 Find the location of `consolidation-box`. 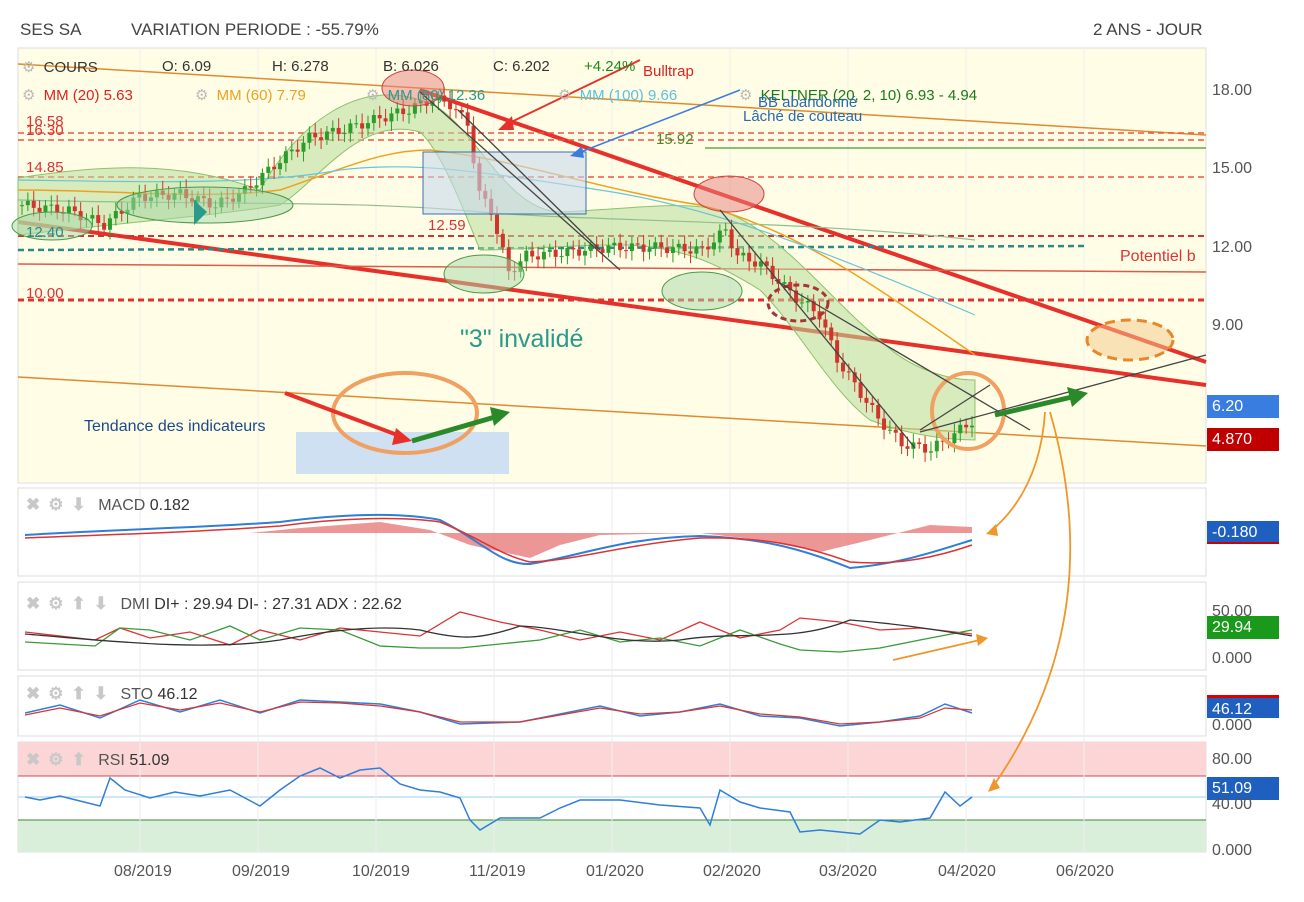

consolidation-box is located at coordinates (504, 183).